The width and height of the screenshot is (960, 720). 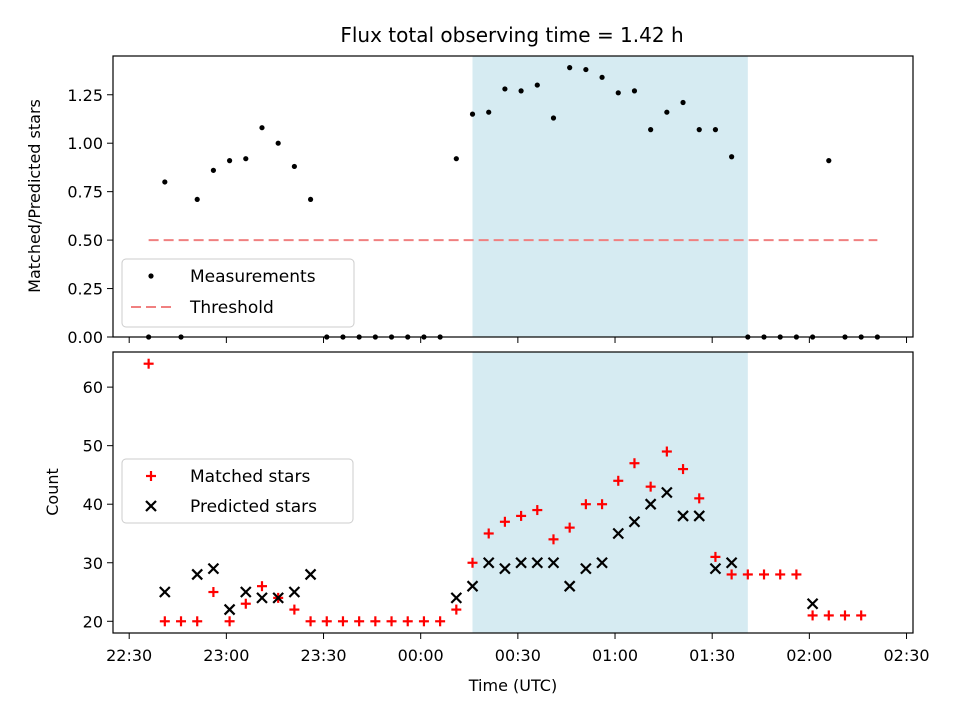 What do you see at coordinates (615, 655) in the screenshot?
I see `x-tick-label: 01:00` at bounding box center [615, 655].